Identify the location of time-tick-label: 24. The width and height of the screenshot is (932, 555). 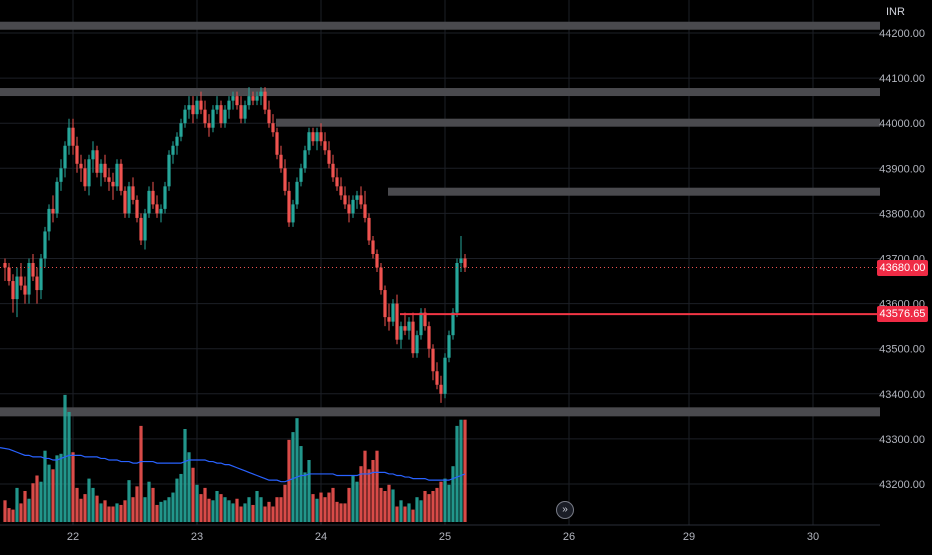
(321, 537).